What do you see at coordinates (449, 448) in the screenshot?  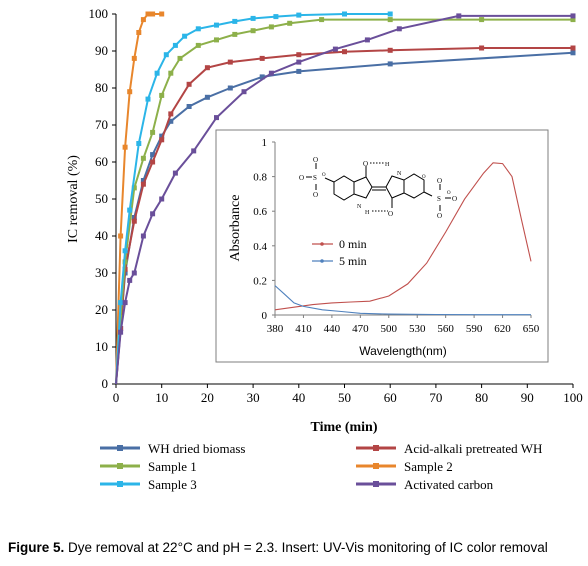 I see `legend-entry-acid-alkali-pretreated-wh: Acid-alkali pretreated WH` at bounding box center [449, 448].